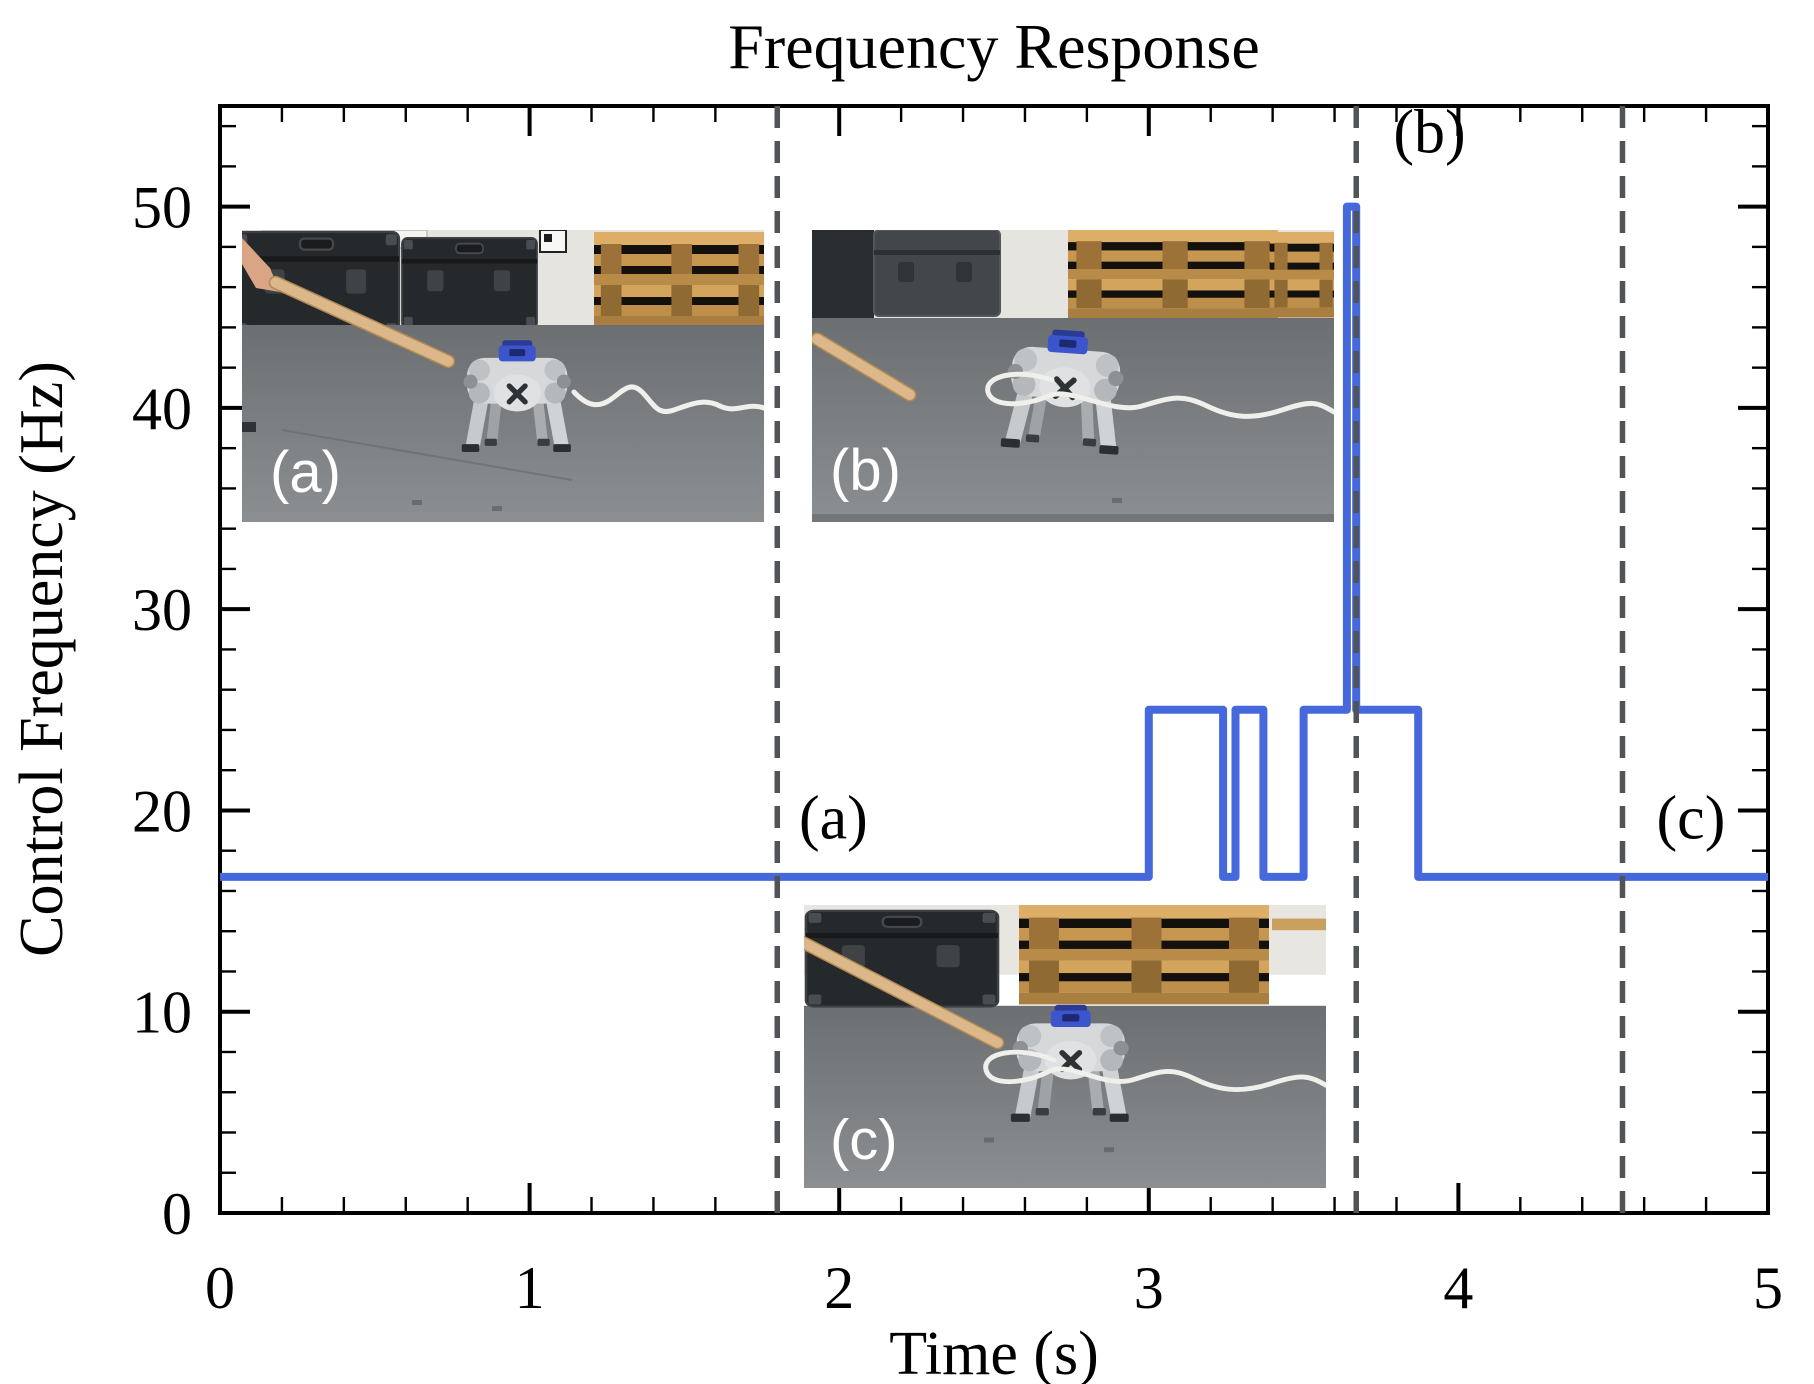  Describe the element at coordinates (993, 46) in the screenshot. I see `chart-title: Frequency Response` at that location.